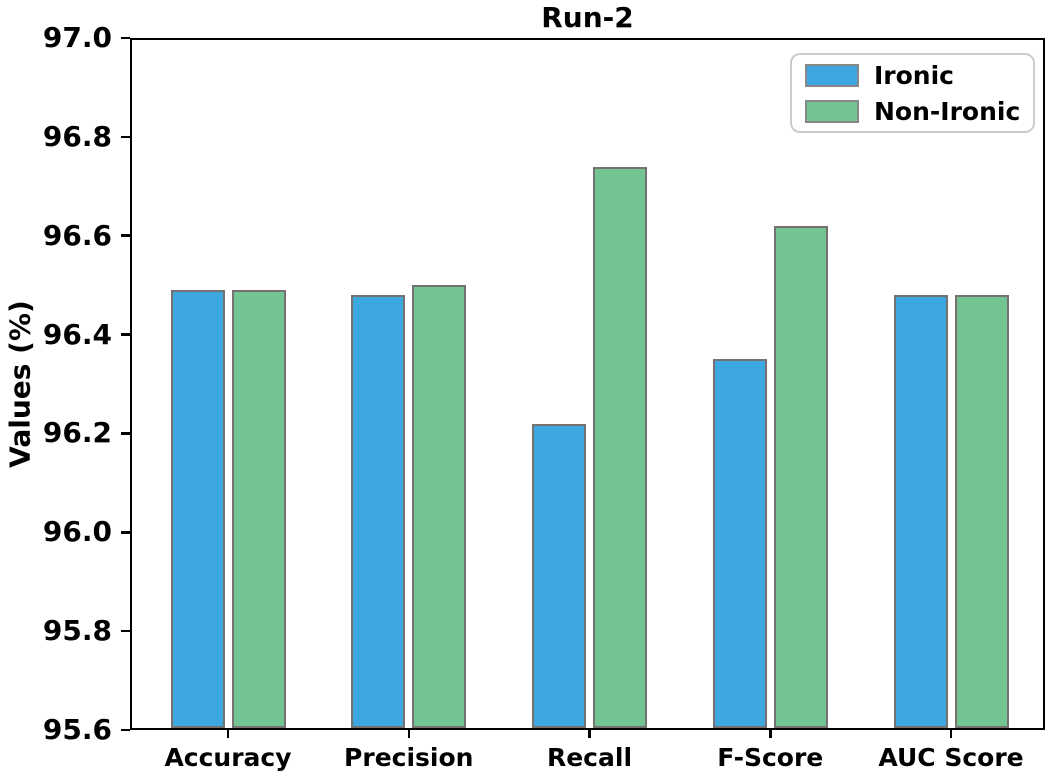 This screenshot has height=774, width=1055. Describe the element at coordinates (832, 75) in the screenshot. I see `legend-swatch-ironic` at that location.